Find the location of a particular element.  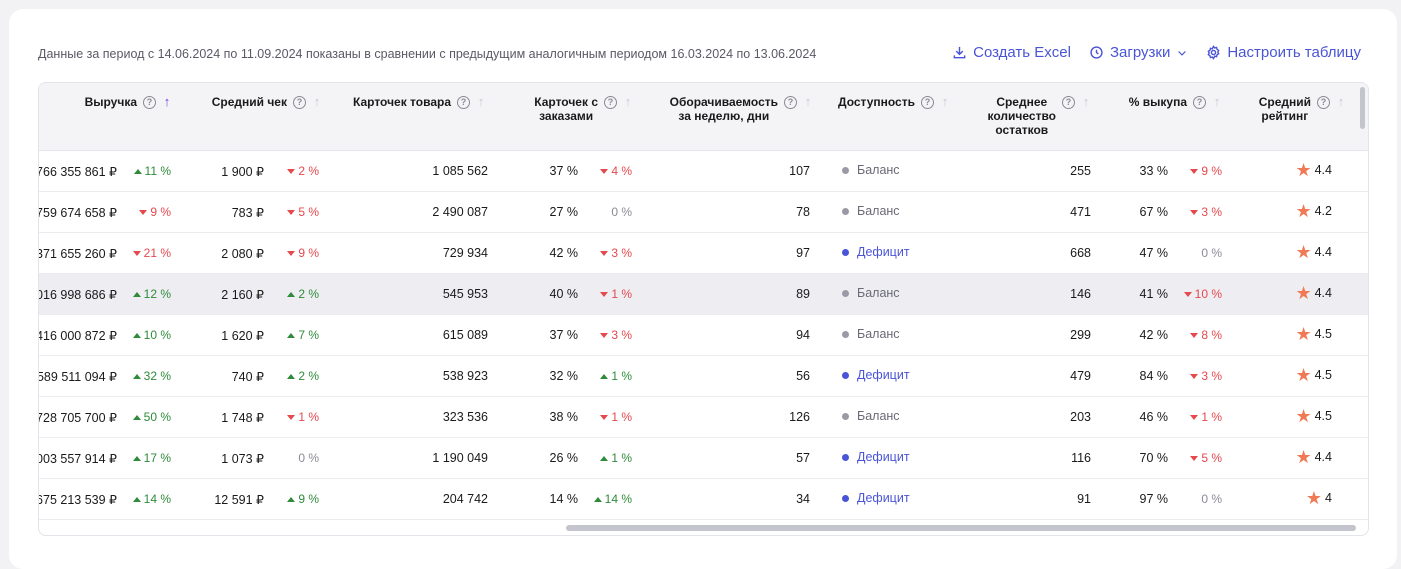

revenue-delta: 17 % is located at coordinates (151, 458).